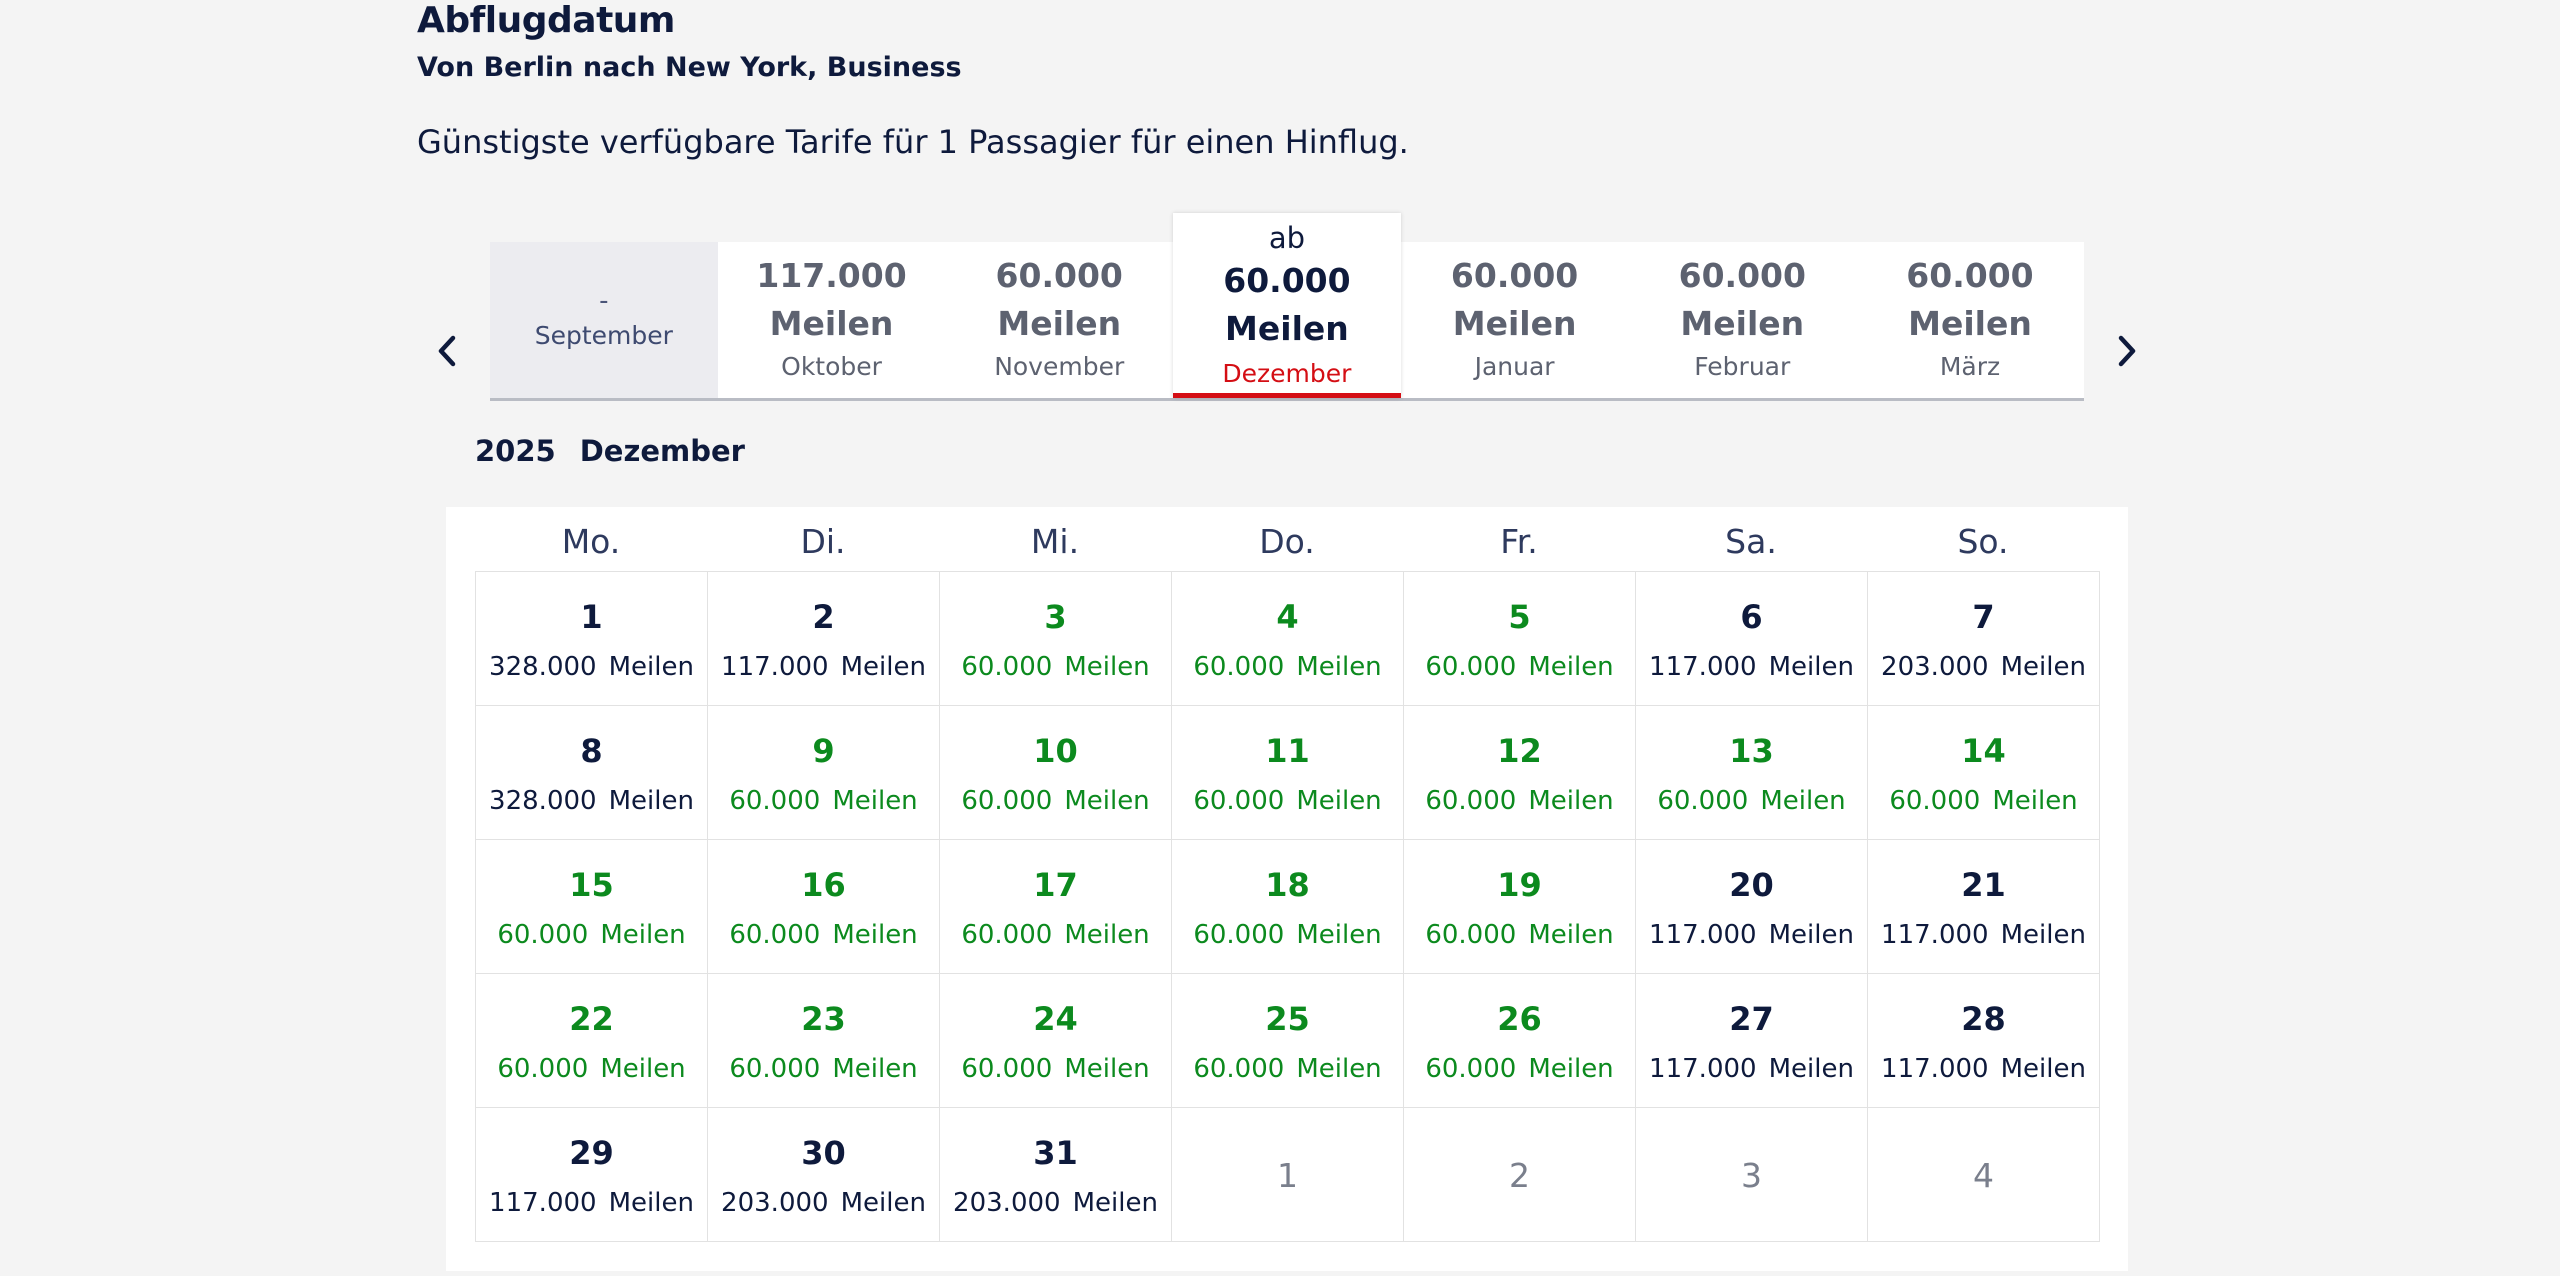 Image resolution: width=2560 pixels, height=1276 pixels. What do you see at coordinates (592, 1041) in the screenshot?
I see `calendar-day-cell: 22 60.000 Meilen` at bounding box center [592, 1041].